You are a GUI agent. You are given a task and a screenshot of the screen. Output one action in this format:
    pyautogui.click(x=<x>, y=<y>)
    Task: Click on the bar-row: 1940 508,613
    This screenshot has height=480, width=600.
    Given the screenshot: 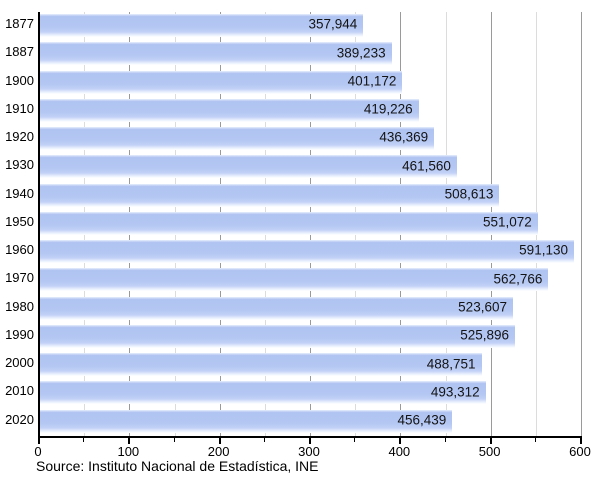 What is the action you would take?
    pyautogui.click(x=293, y=196)
    